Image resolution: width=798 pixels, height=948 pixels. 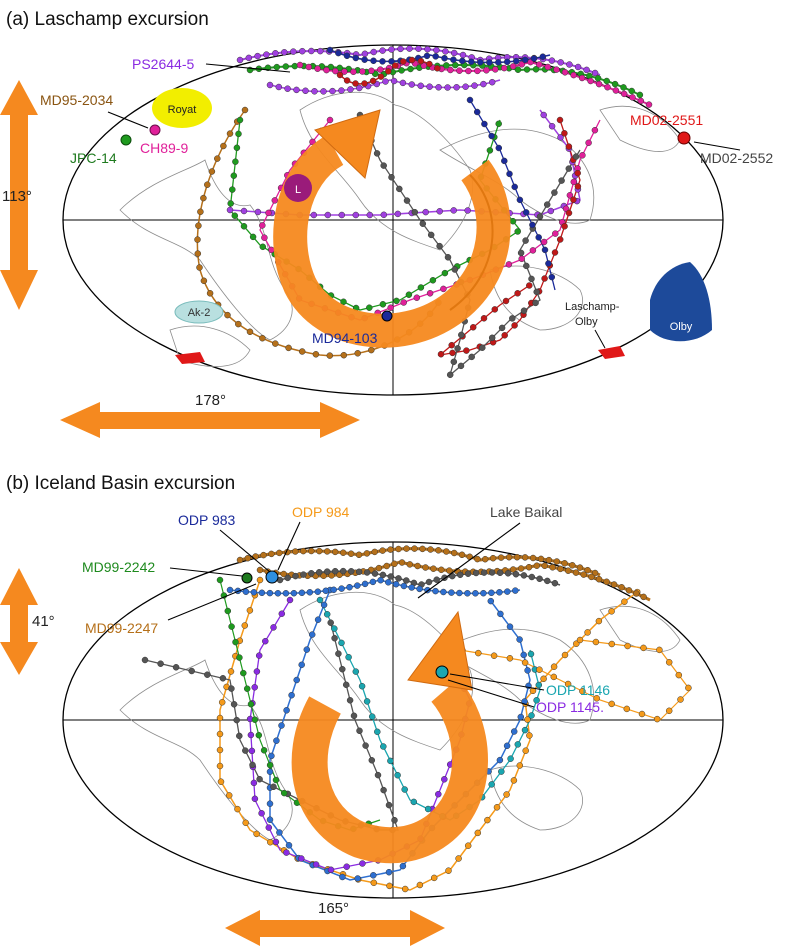 I want to click on odp984-label: ODP 984, so click(x=321, y=512).